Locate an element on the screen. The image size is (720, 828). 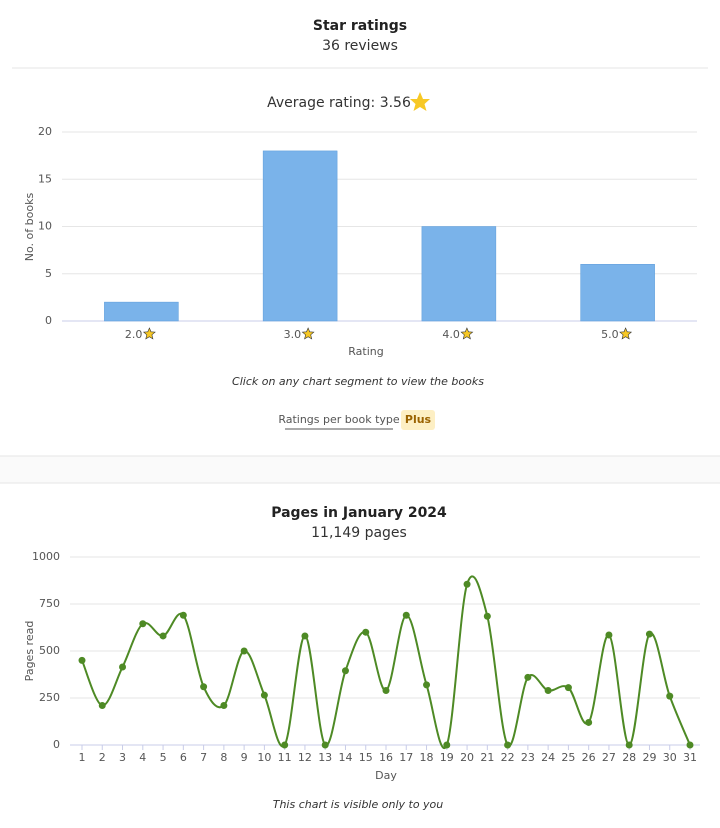
x-tick-label: 18 is located at coordinates (427, 757).